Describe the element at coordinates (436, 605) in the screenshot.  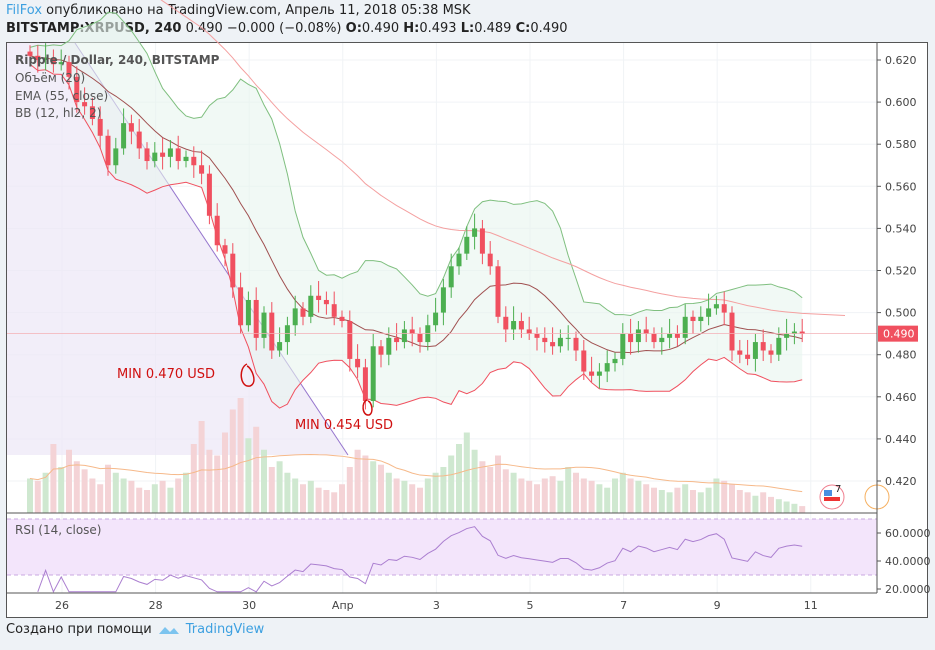
I see `time-tick-label: 3` at that location.